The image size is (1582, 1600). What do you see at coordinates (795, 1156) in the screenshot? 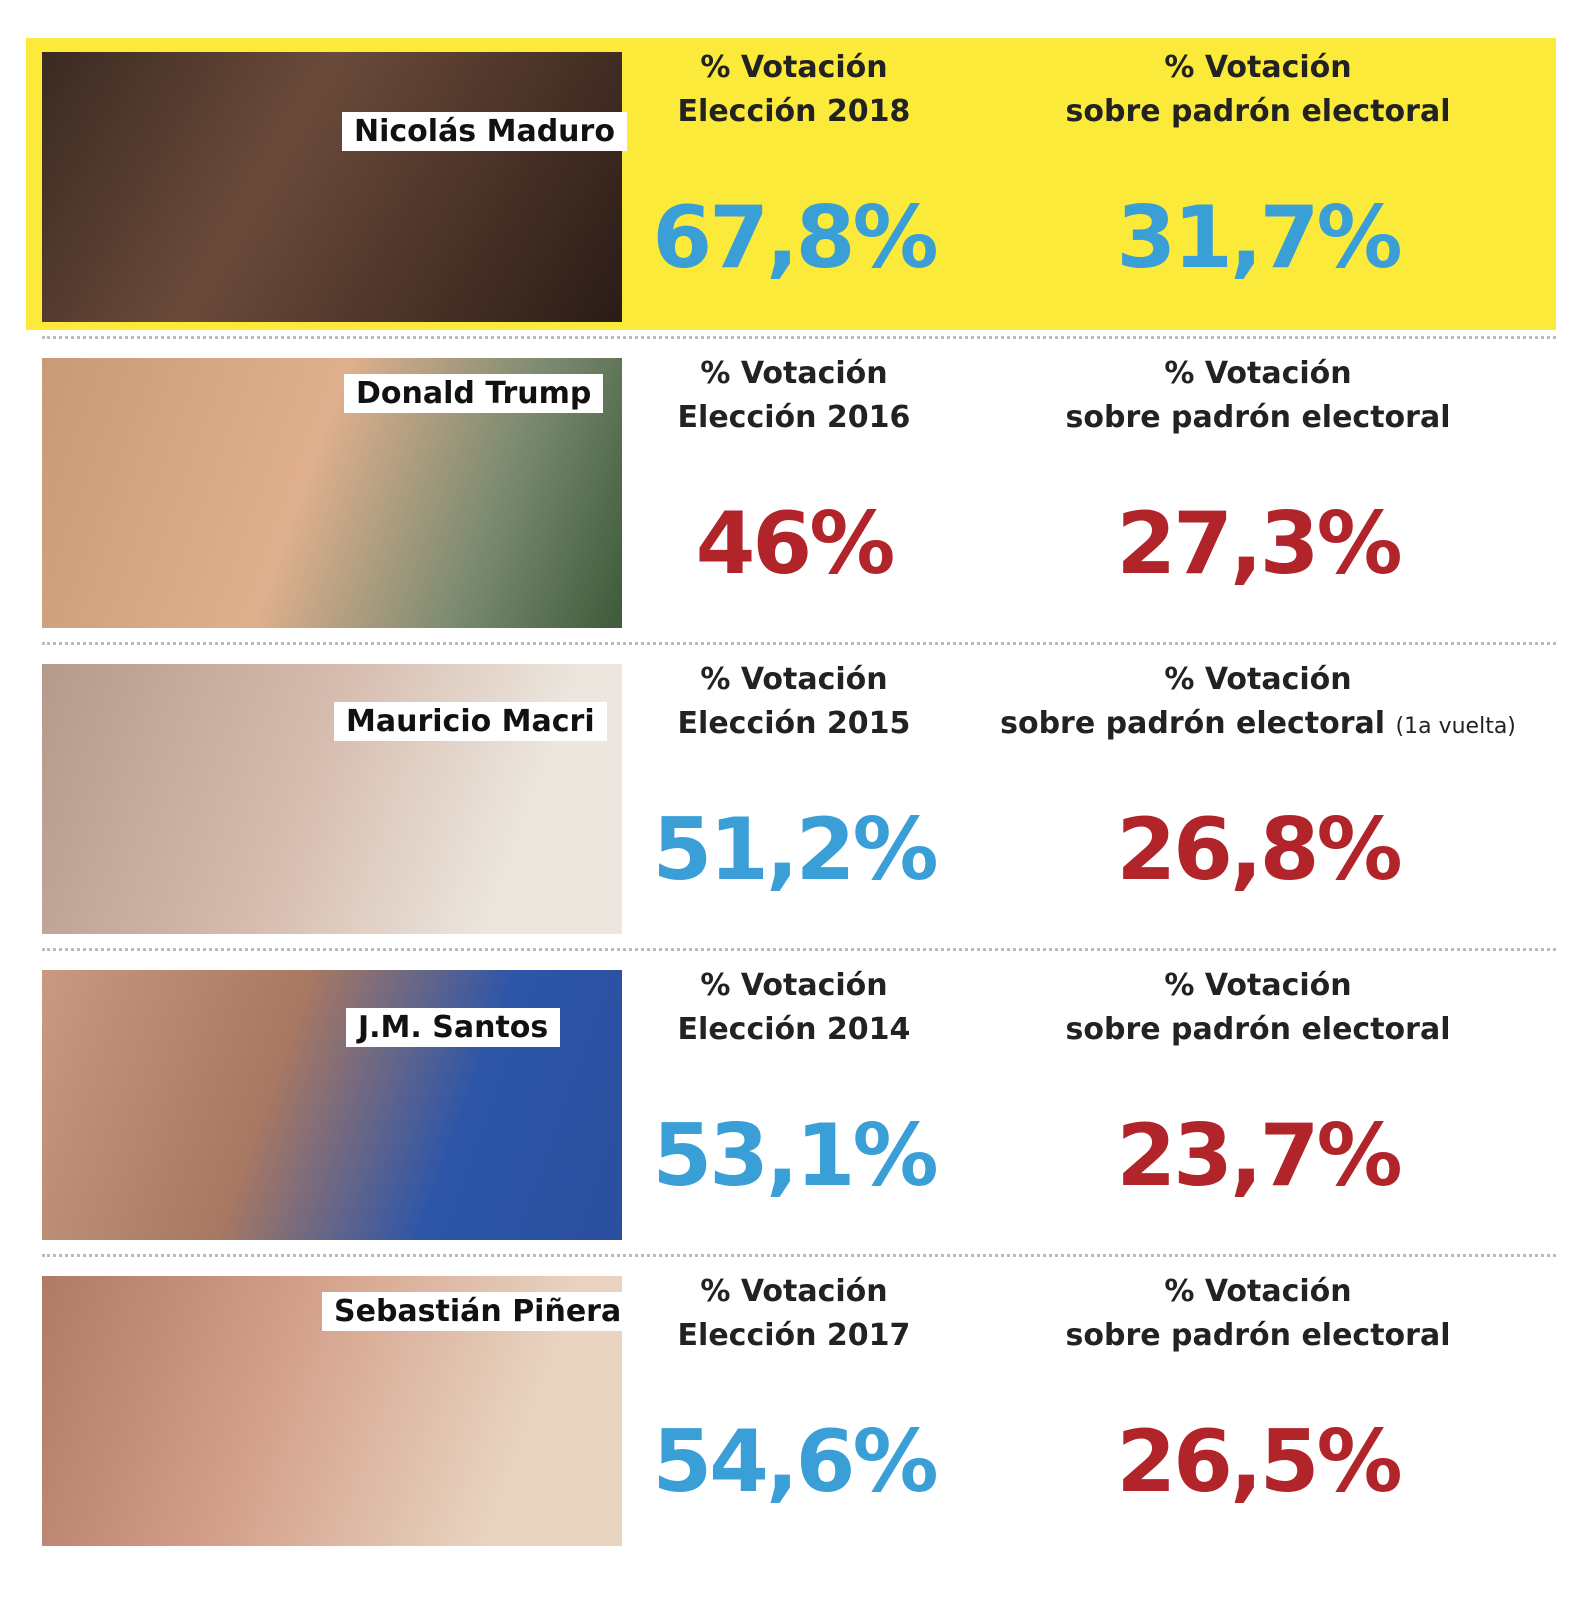
I see `vote-percentage: 53,1%` at bounding box center [795, 1156].